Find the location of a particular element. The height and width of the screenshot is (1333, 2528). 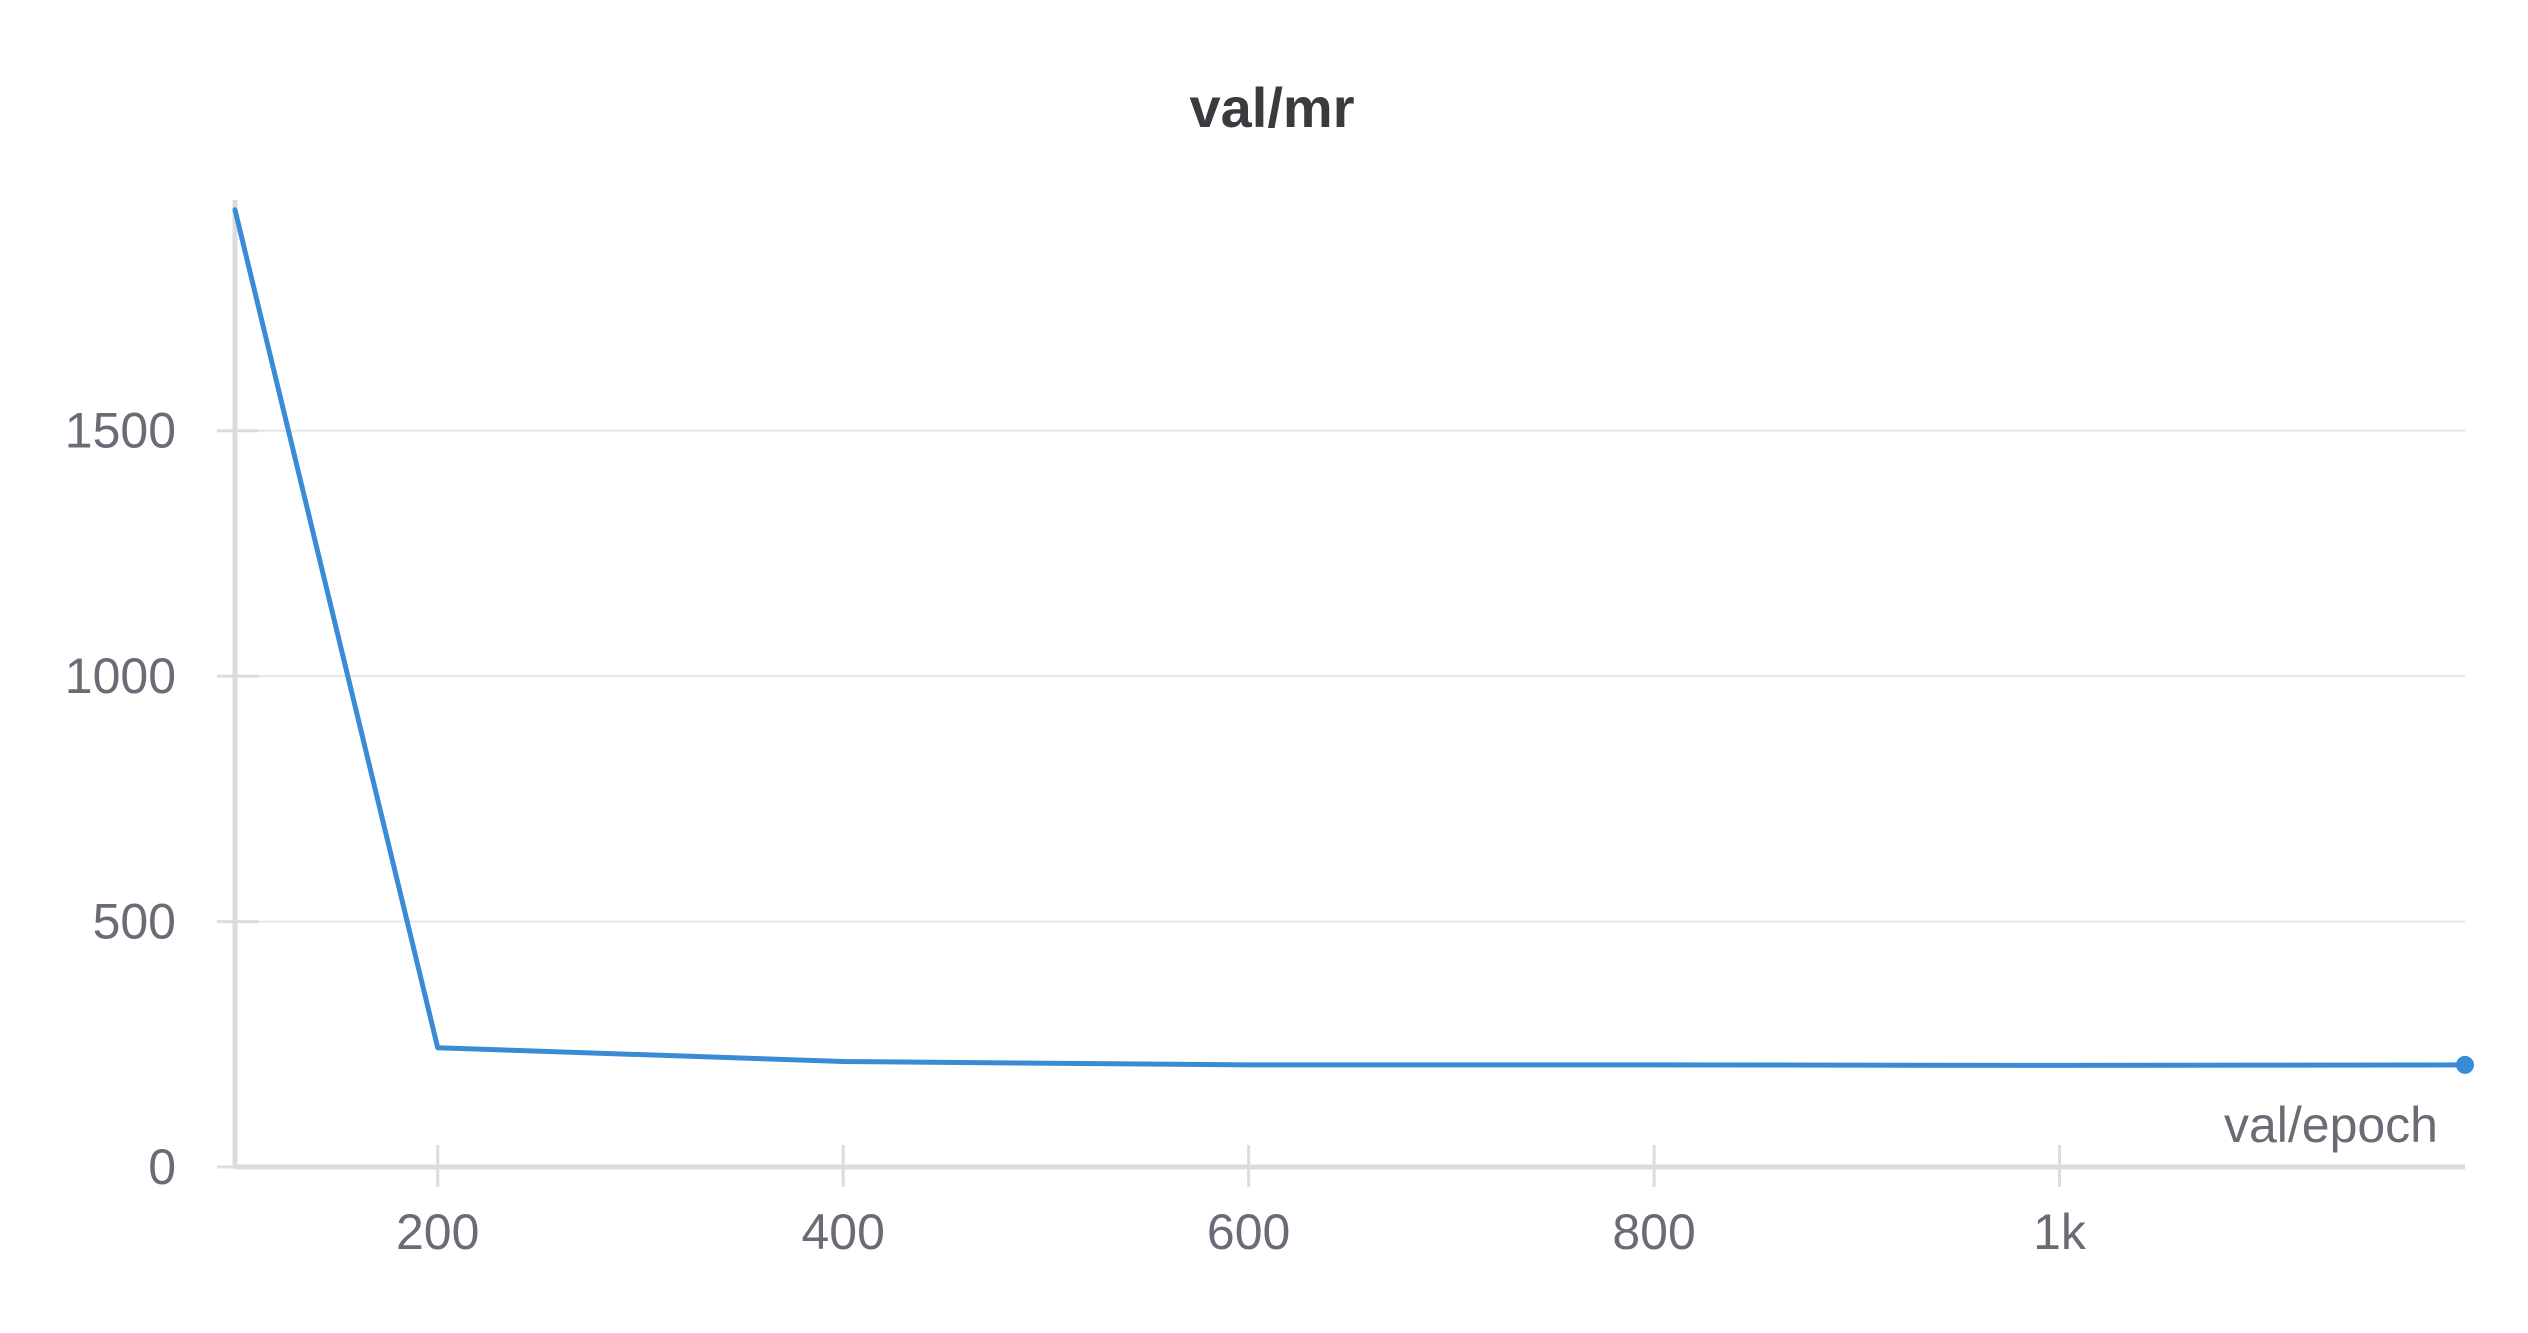

chart-title: val/mr is located at coordinates (1272, 107).